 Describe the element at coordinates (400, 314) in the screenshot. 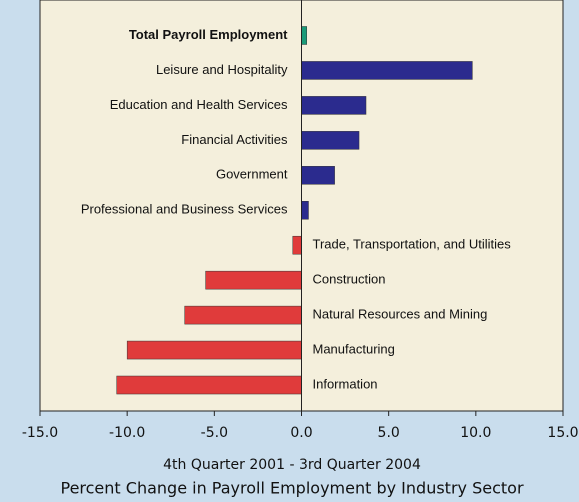

I see `category-label: Natural Resources and Mining` at that location.